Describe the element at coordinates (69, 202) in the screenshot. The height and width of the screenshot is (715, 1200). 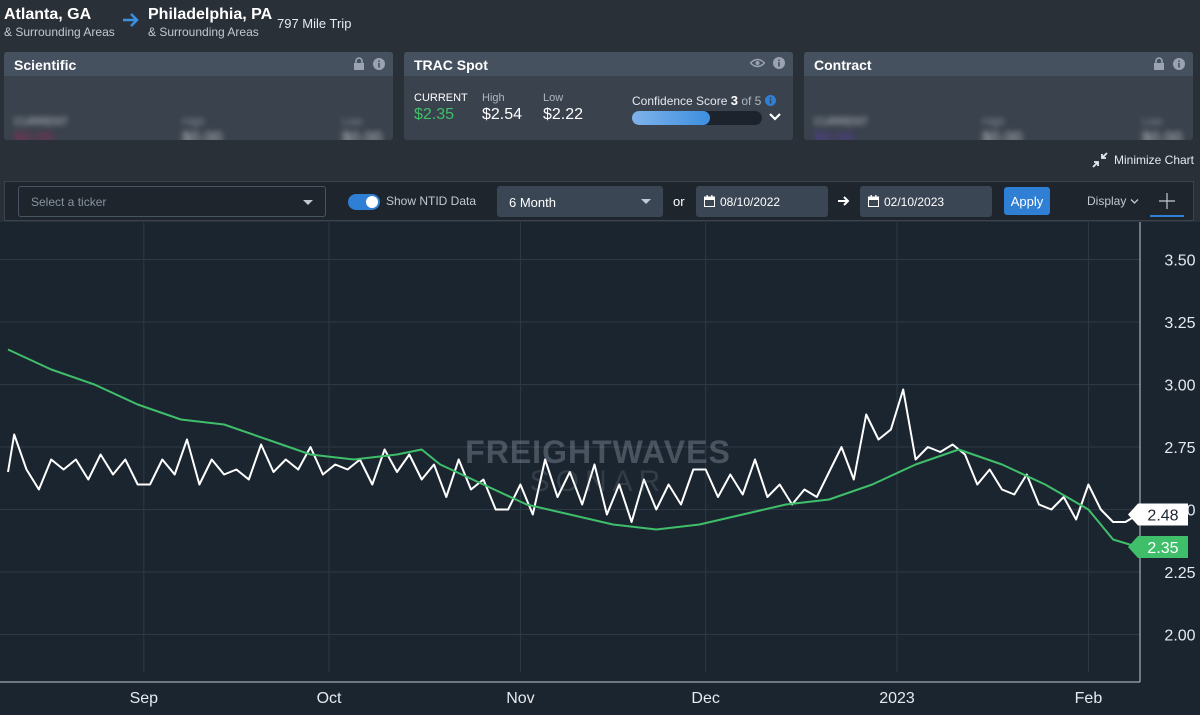
I see `ticker-placeholder: Select a ticker` at that location.